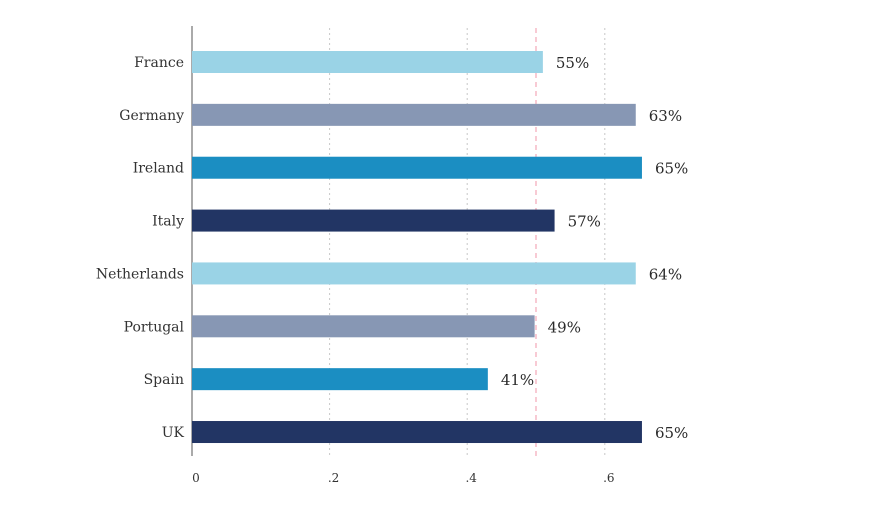  Describe the element at coordinates (417, 167) in the screenshot. I see `bar-ireland` at that location.